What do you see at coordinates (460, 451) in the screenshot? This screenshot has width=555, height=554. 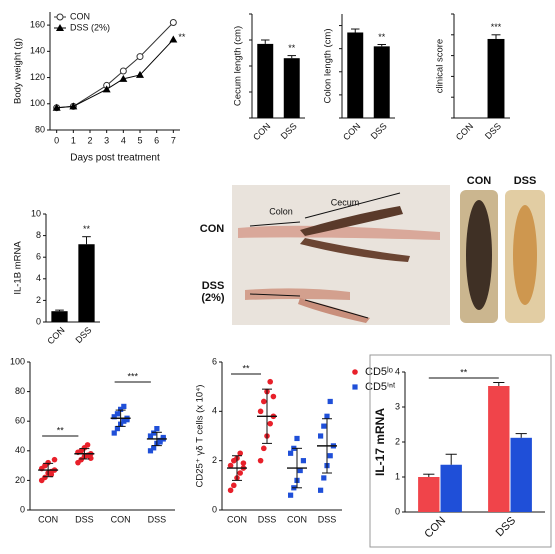 I see `frame` at bounding box center [460, 451].